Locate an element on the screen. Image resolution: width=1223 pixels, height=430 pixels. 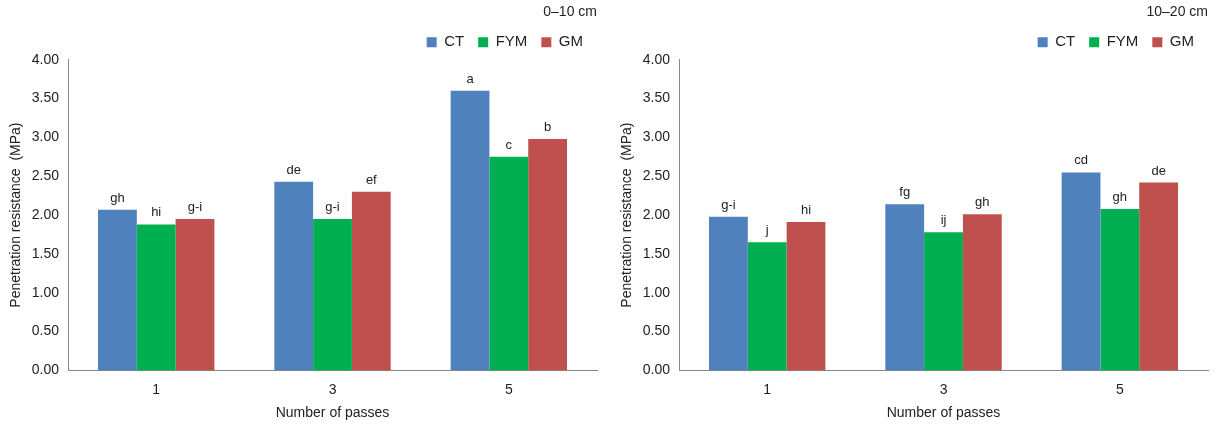
chart-title: 0–10 cm is located at coordinates (570, 11).